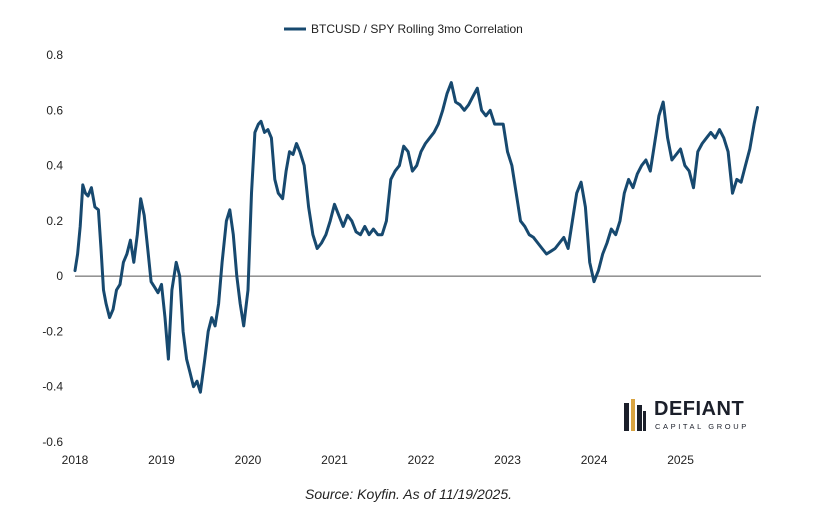 This screenshot has height=528, width=817. Describe the element at coordinates (594, 460) in the screenshot. I see `x-tick-label: 2024` at that location.